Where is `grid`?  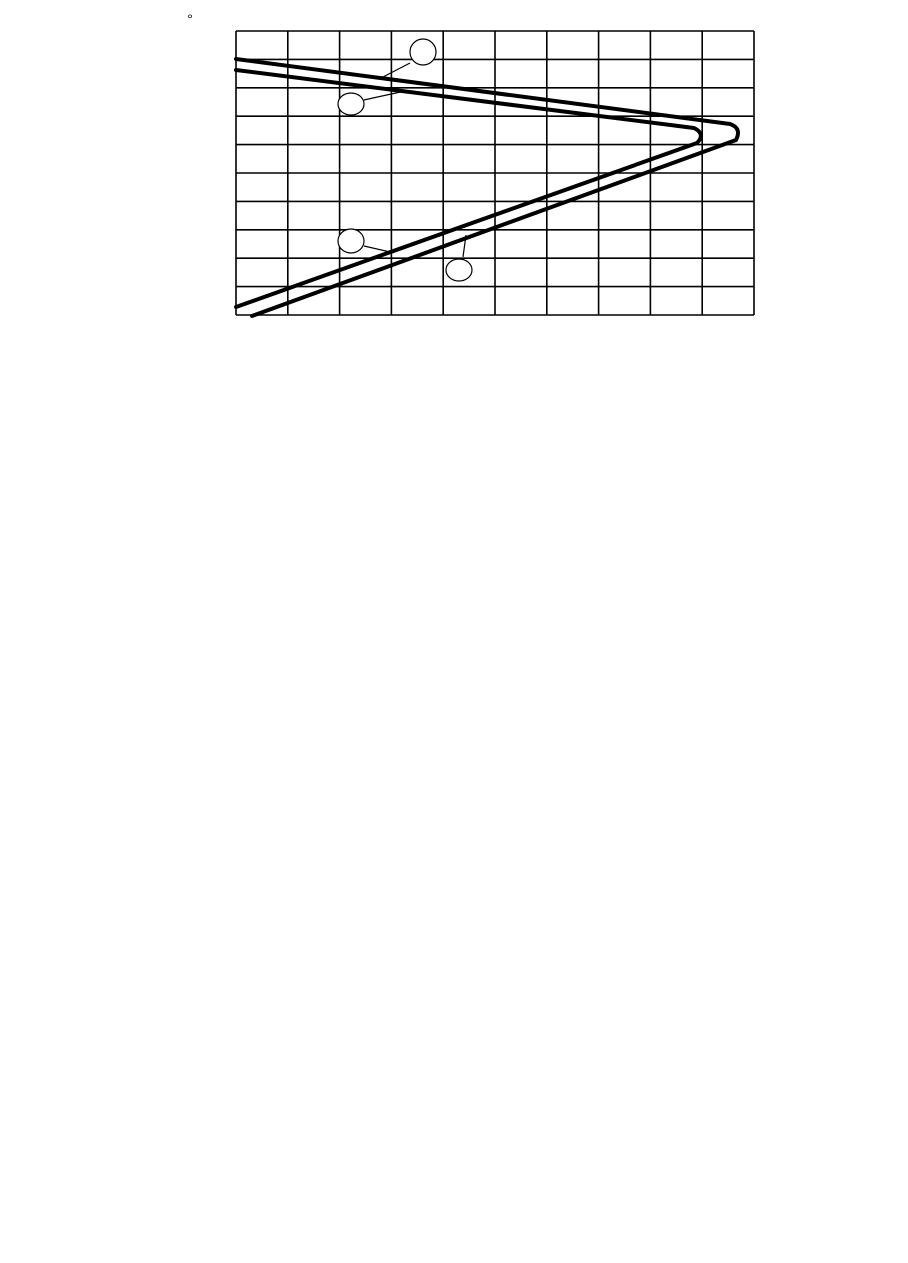 grid is located at coordinates (495, 173).